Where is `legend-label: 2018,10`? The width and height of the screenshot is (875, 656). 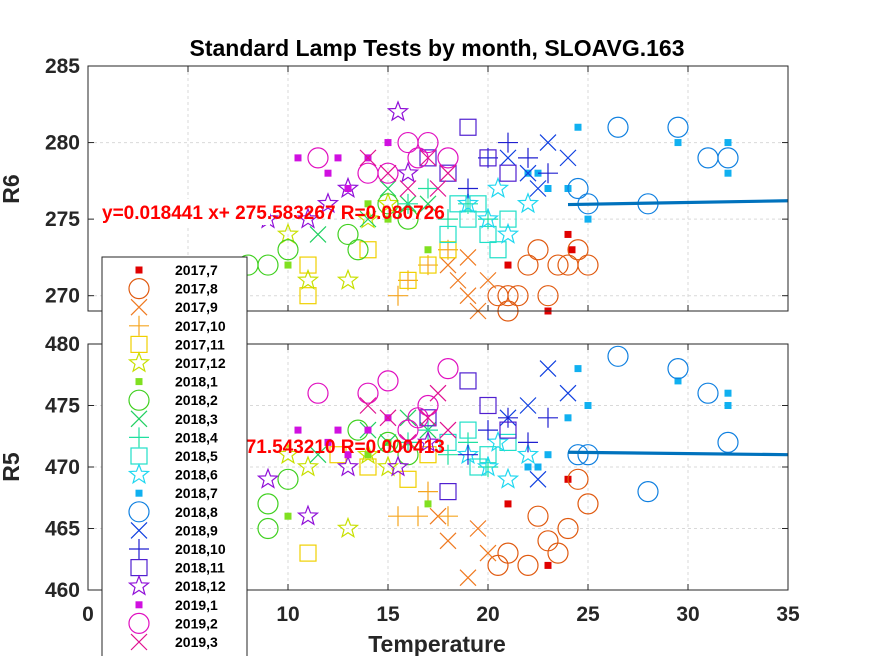 legend-label: 2018,10 is located at coordinates (200, 549).